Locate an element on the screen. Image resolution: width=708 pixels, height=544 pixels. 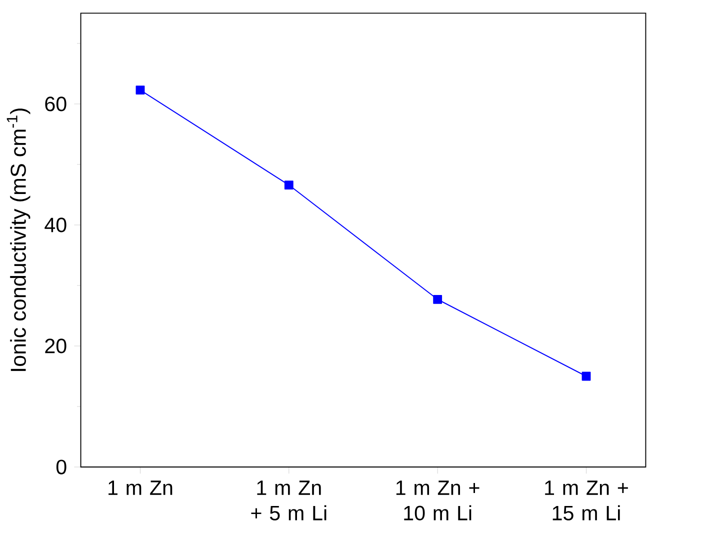
x-tick-label: 1 m Zn + 15 m Li is located at coordinates (586, 500).